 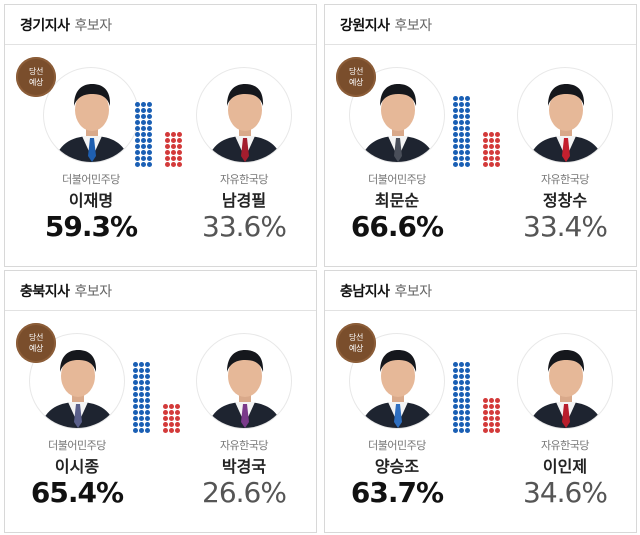 I want to click on badge-line-2: 예상, so click(x=356, y=348).